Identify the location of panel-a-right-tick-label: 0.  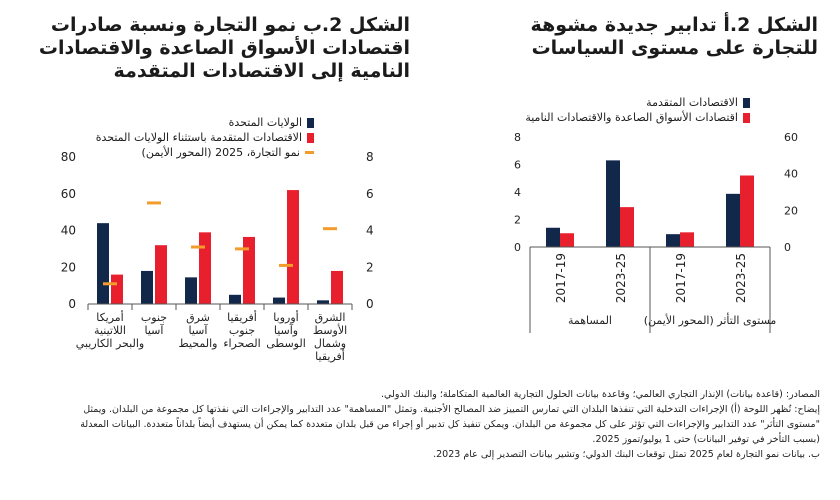
(787, 247).